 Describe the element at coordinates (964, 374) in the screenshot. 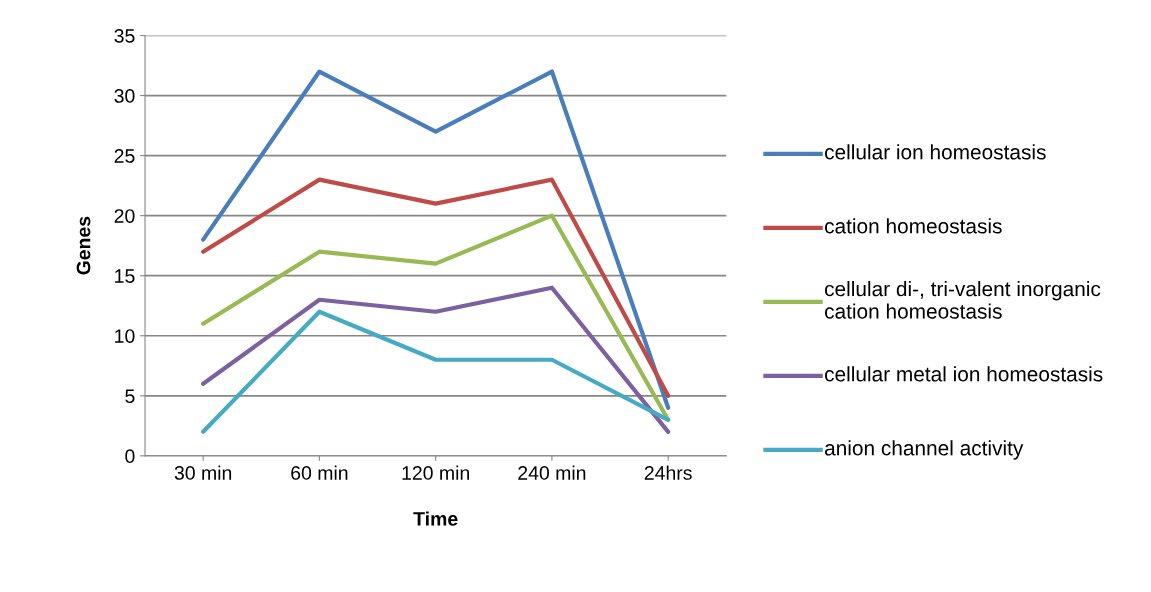

I see `legend-label: cellular metal ion homeostasis` at that location.